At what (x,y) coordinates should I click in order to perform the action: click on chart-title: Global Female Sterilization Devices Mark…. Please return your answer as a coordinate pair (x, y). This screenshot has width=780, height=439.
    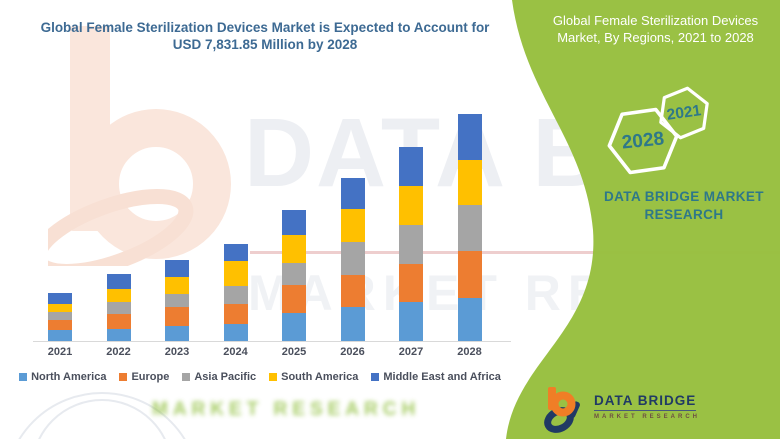
    Looking at the image, I should click on (265, 36).